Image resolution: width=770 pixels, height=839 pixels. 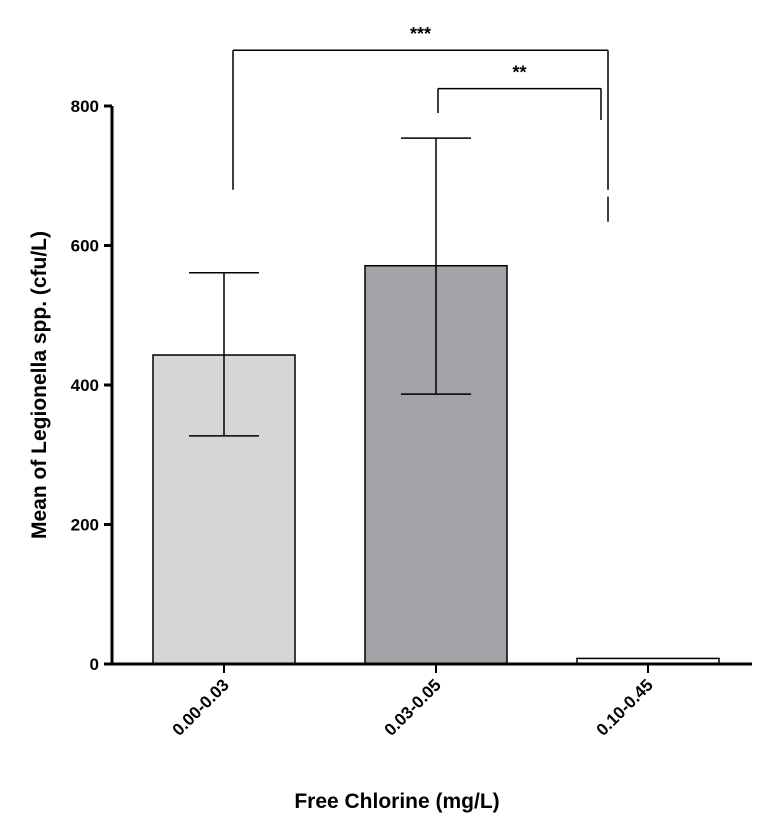 What do you see at coordinates (625, 707) in the screenshot?
I see `x-tick-label-2: 0.10-0.45` at bounding box center [625, 707].